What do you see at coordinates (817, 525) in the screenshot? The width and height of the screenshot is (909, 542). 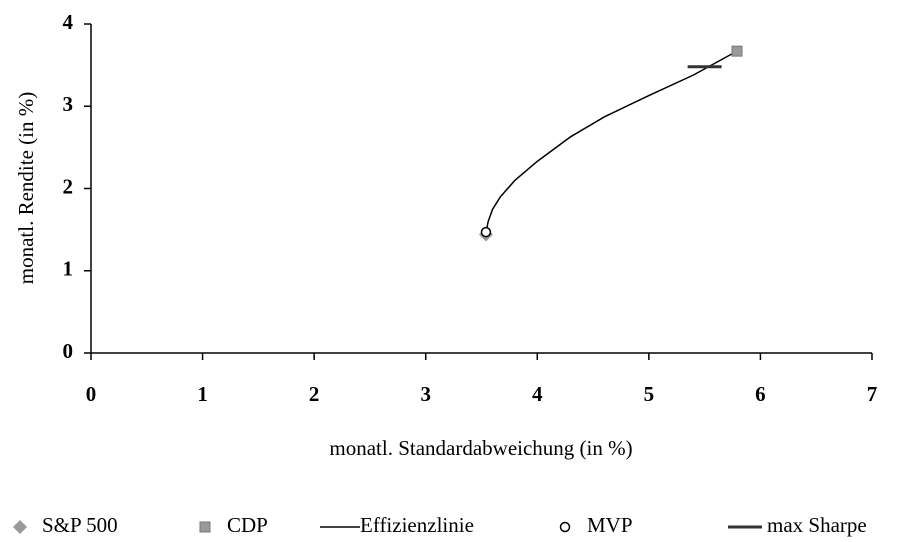 I see `legend-label: max Sharpe` at bounding box center [817, 525].